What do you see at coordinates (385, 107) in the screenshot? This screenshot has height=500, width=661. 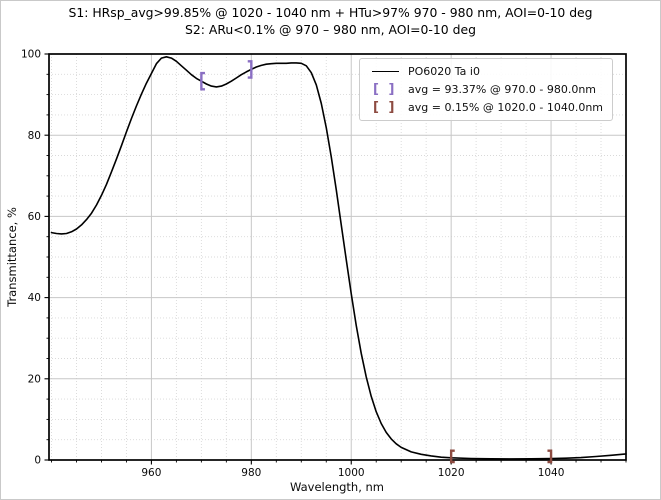 I see `legend-brown-bracket-sample: [ ]` at bounding box center [385, 107].